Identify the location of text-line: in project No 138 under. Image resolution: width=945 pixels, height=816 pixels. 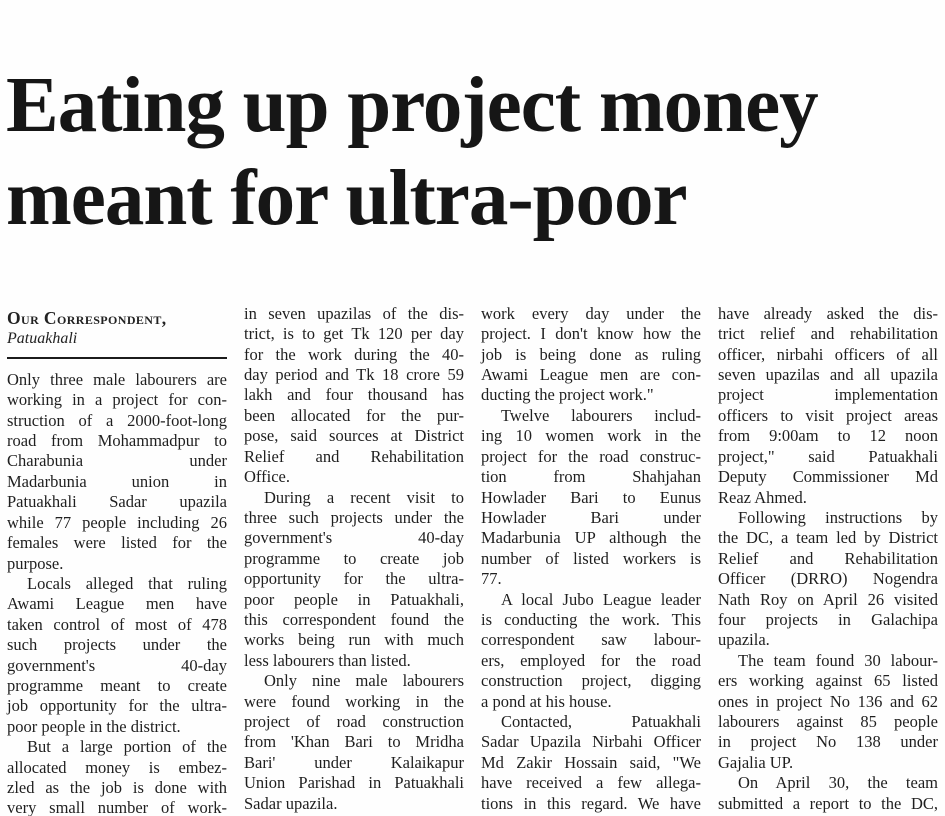
(828, 742).